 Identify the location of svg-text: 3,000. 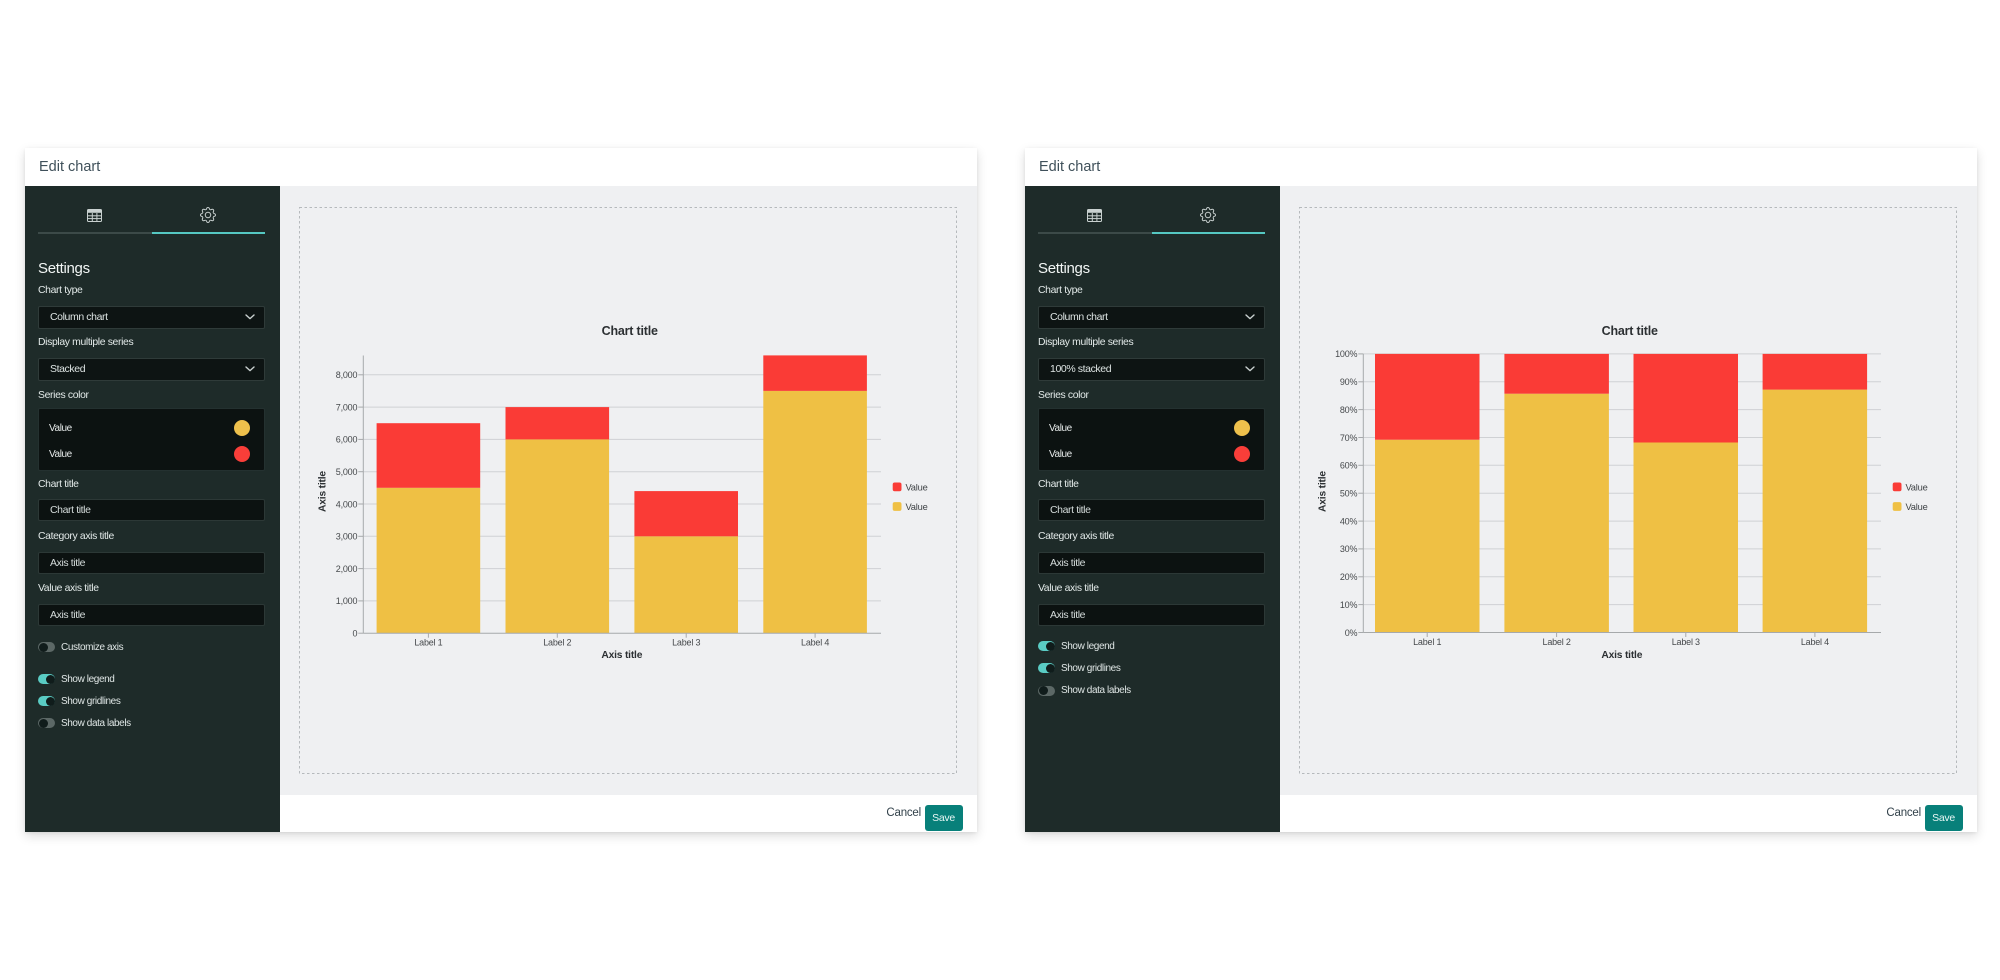
(347, 537).